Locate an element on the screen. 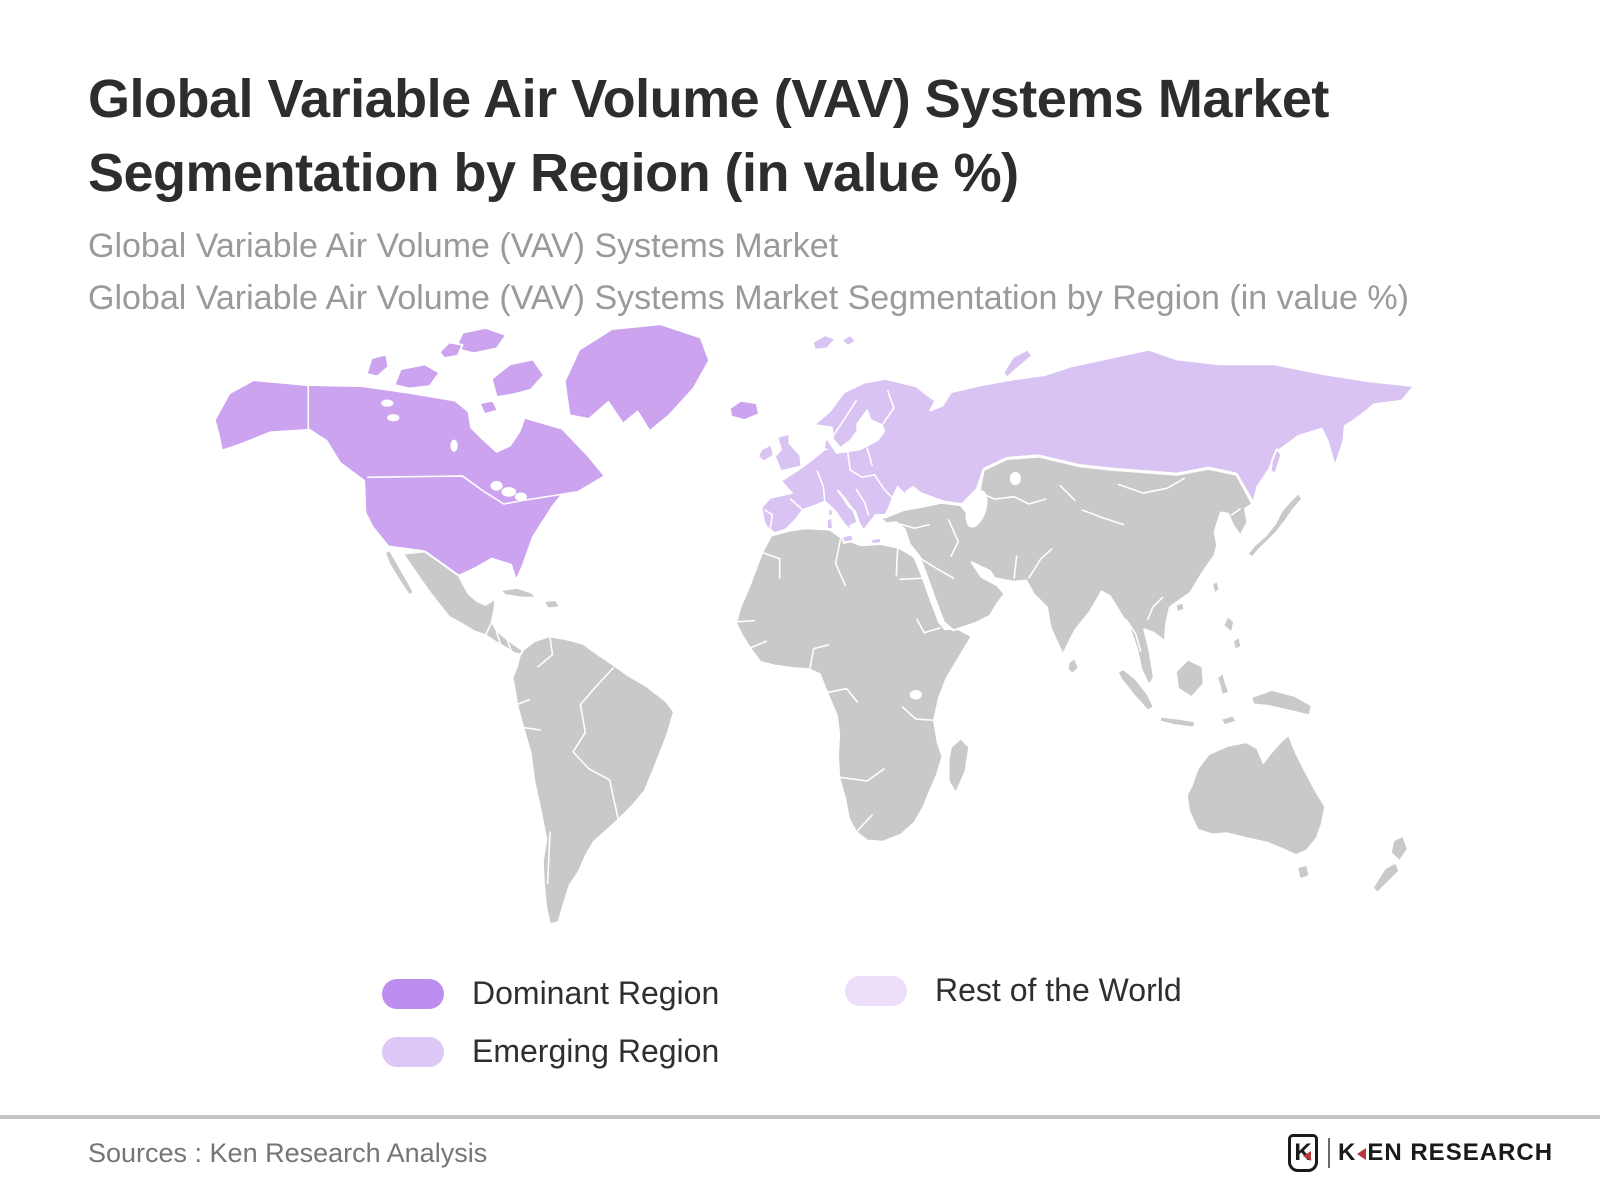 This screenshot has height=1200, width=1600. land-svalbard is located at coordinates (824, 342).